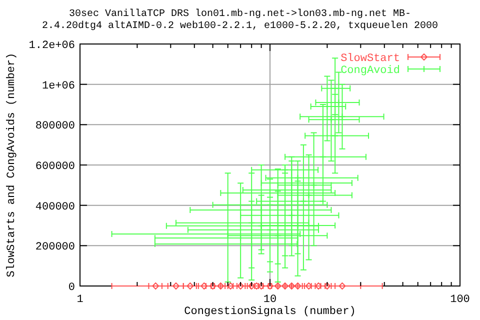  Describe the element at coordinates (370, 59) in the screenshot. I see `legend-label: SlowStart` at that location.